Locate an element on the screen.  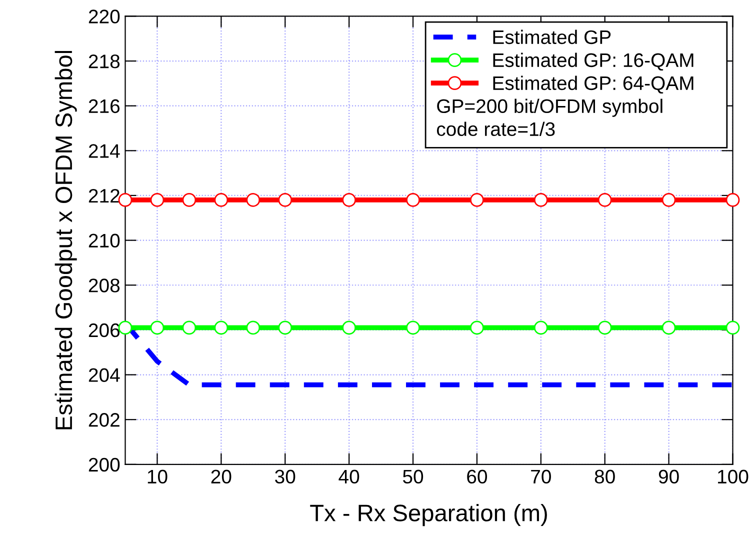
y-axis-title: Estimated Goodput x OFDM Symbol is located at coordinates (65, 240).